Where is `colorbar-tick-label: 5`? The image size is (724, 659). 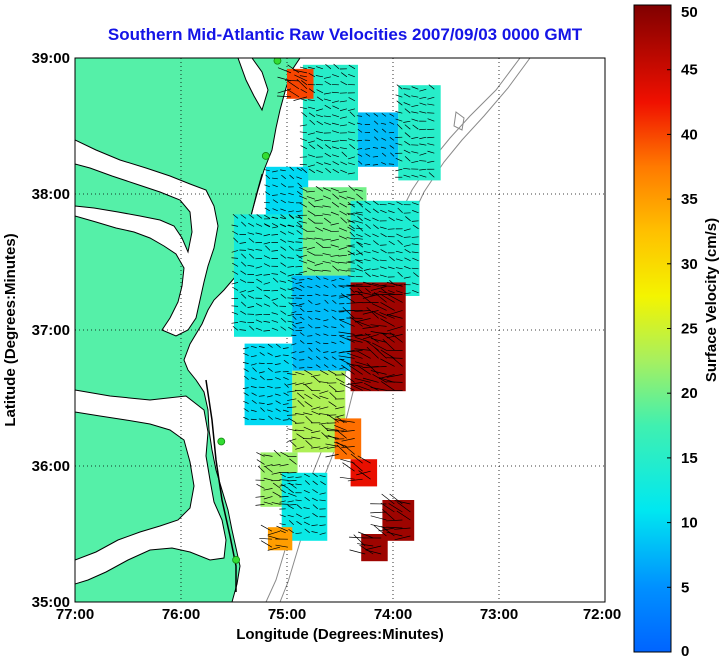
colorbar-tick-label: 5 is located at coordinates (685, 587).